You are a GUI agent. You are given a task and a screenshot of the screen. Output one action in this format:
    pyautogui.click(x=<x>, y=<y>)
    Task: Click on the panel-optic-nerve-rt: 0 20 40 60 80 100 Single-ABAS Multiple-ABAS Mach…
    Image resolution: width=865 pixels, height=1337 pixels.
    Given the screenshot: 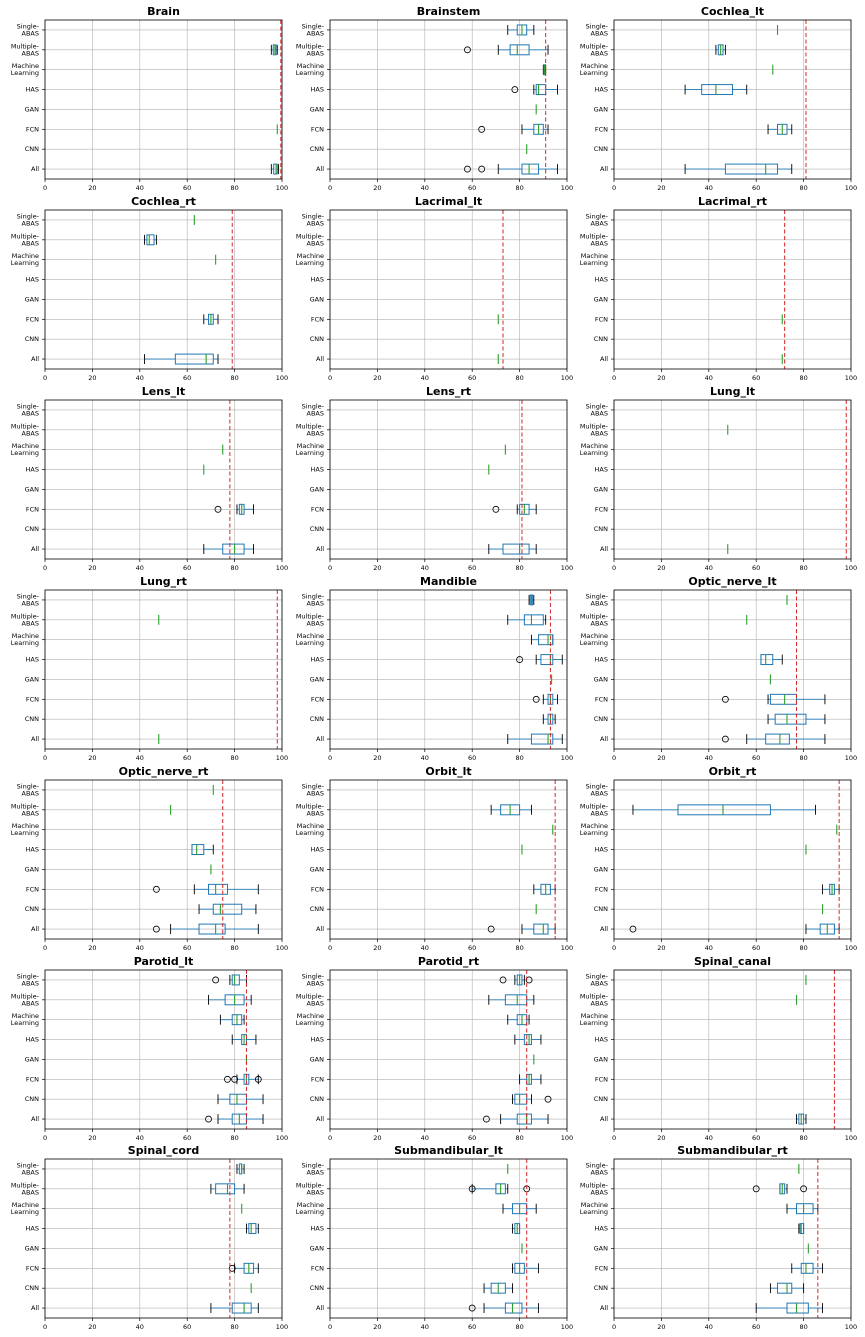 What is the action you would take?
    pyautogui.click(x=144, y=859)
    